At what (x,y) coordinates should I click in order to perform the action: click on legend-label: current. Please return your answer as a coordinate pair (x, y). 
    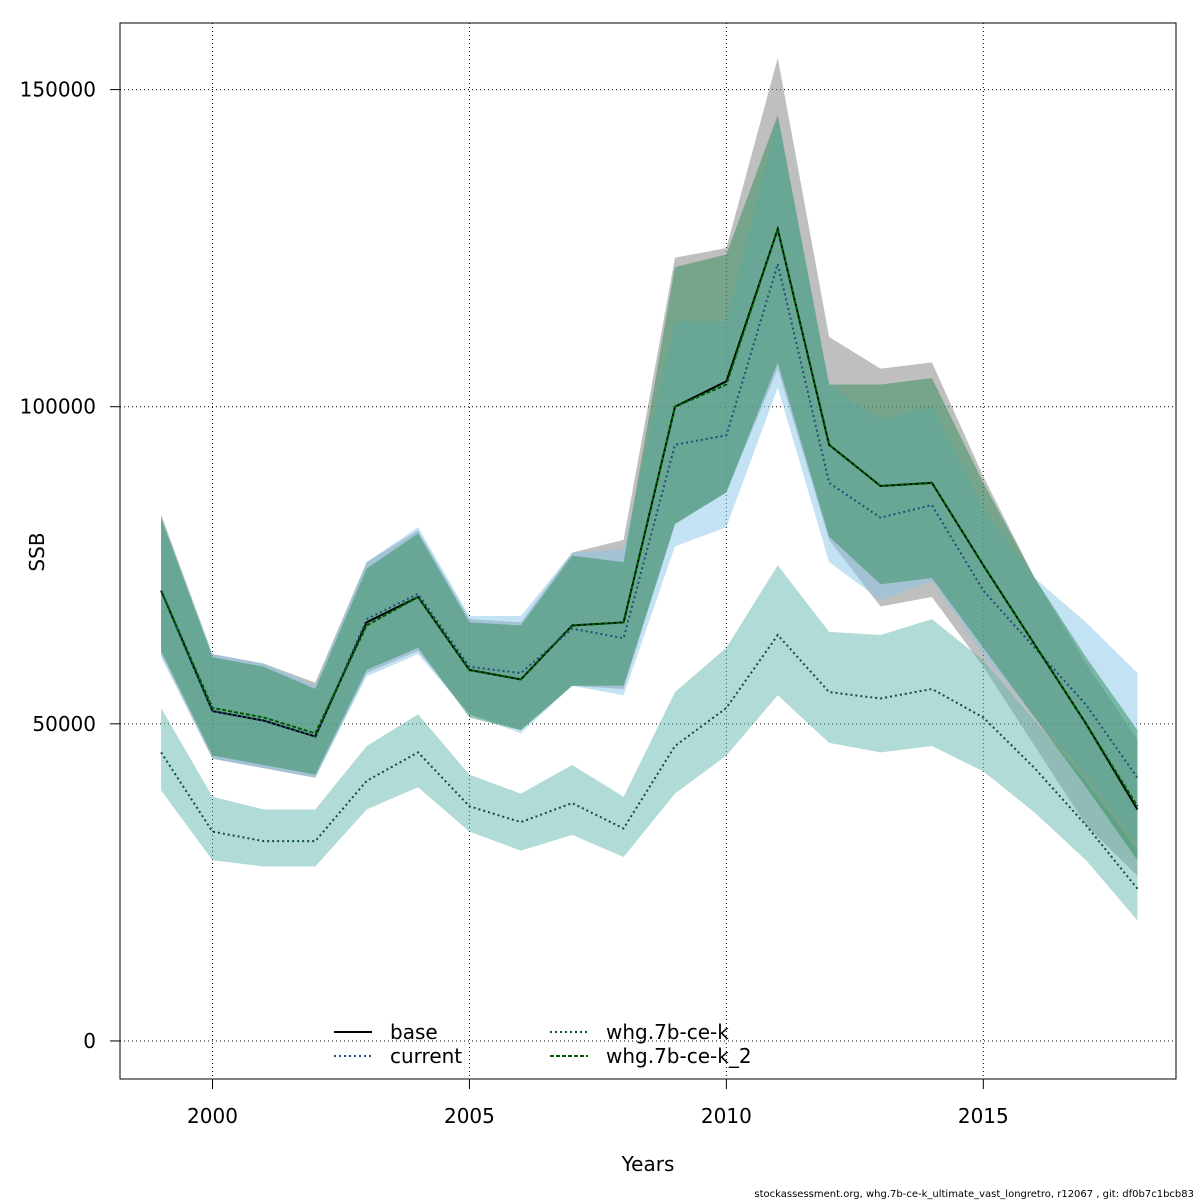
    Looking at the image, I should click on (426, 1056).